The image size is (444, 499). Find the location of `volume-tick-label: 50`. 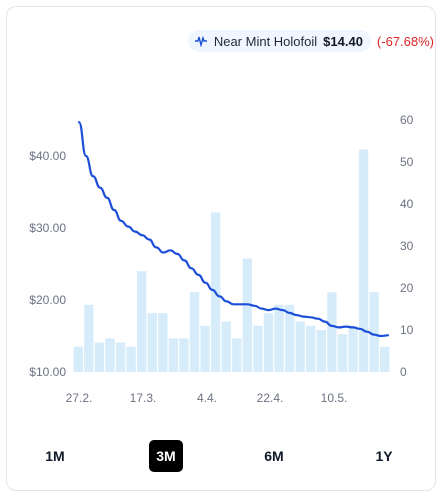

volume-tick-label: 50 is located at coordinates (407, 162).